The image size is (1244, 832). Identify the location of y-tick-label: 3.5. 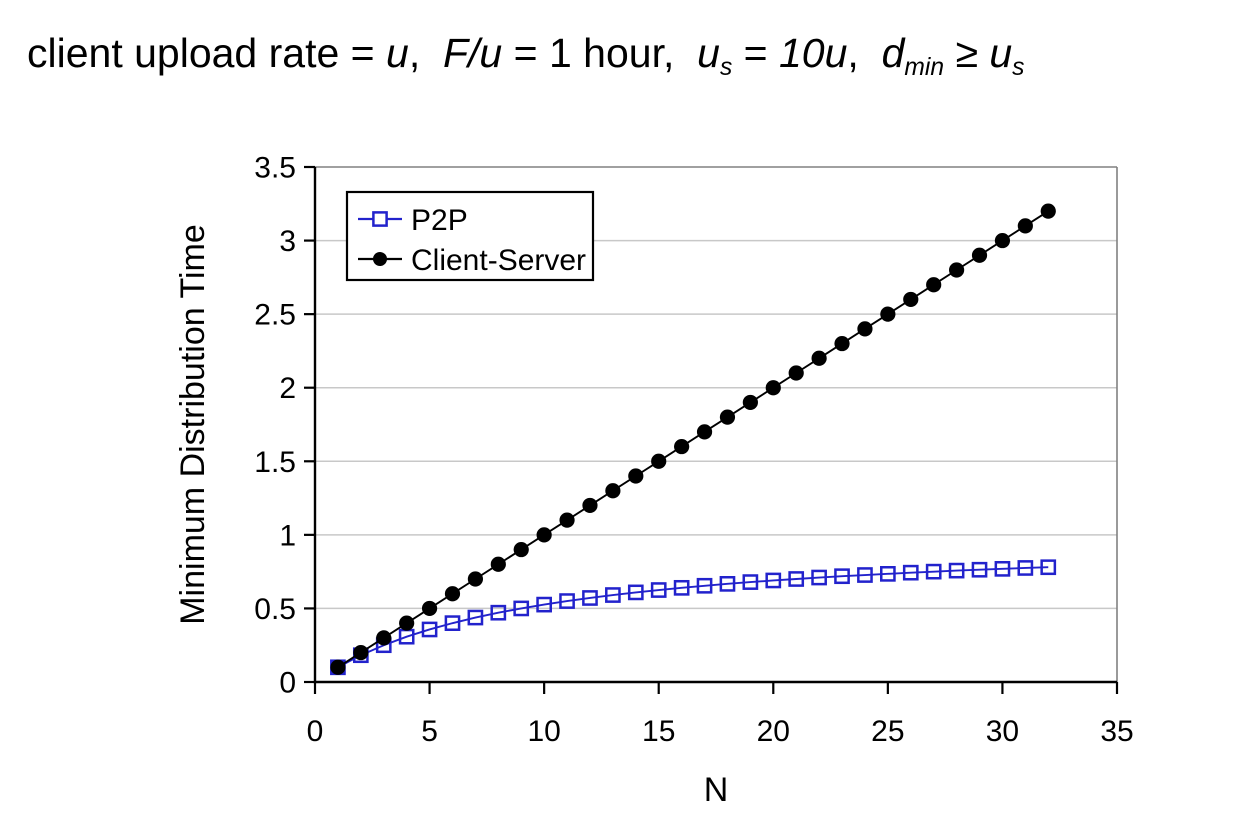
(275, 168).